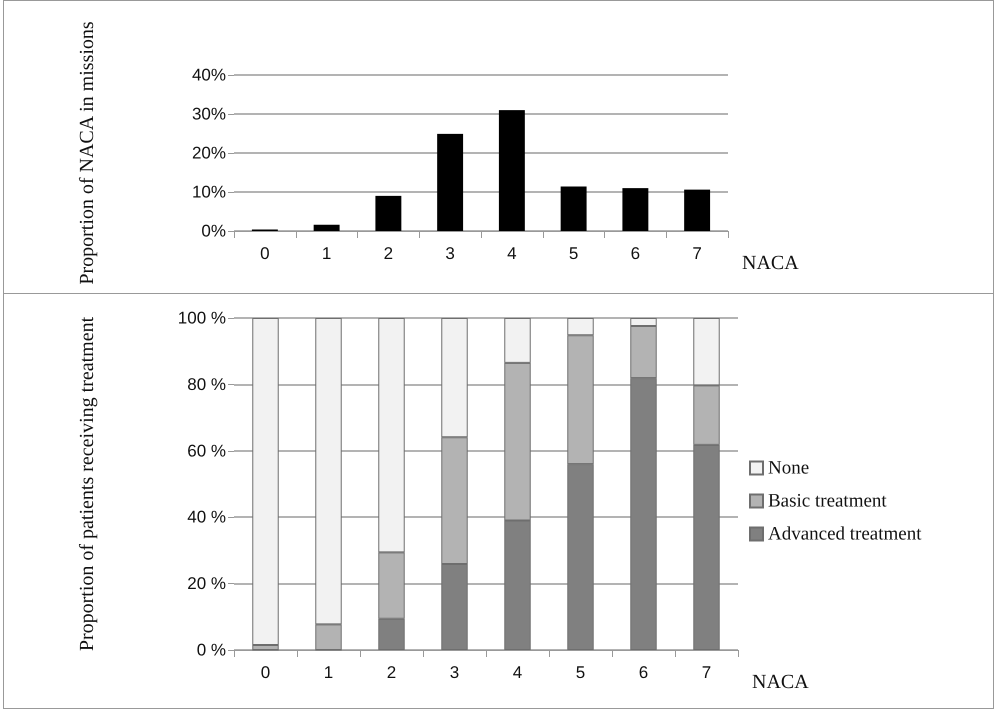  I want to click on y-tick-label: 40%, so click(209, 75).